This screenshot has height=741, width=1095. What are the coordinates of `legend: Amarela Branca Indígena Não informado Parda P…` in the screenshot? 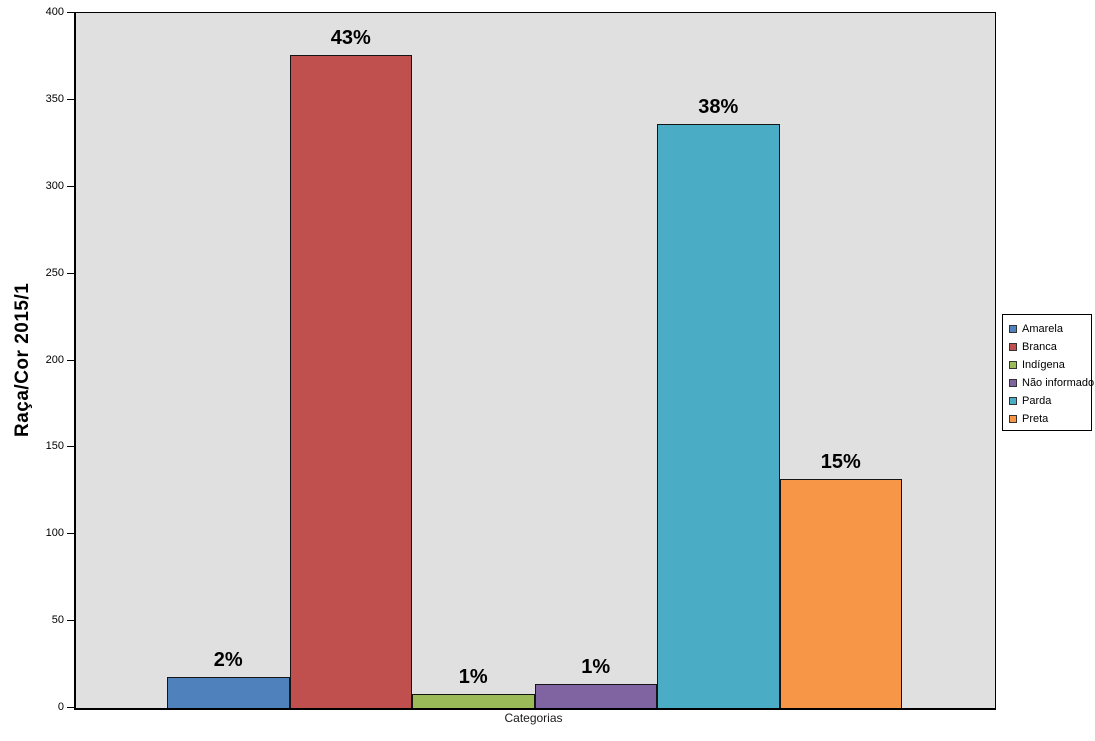 It's located at (1048, 372).